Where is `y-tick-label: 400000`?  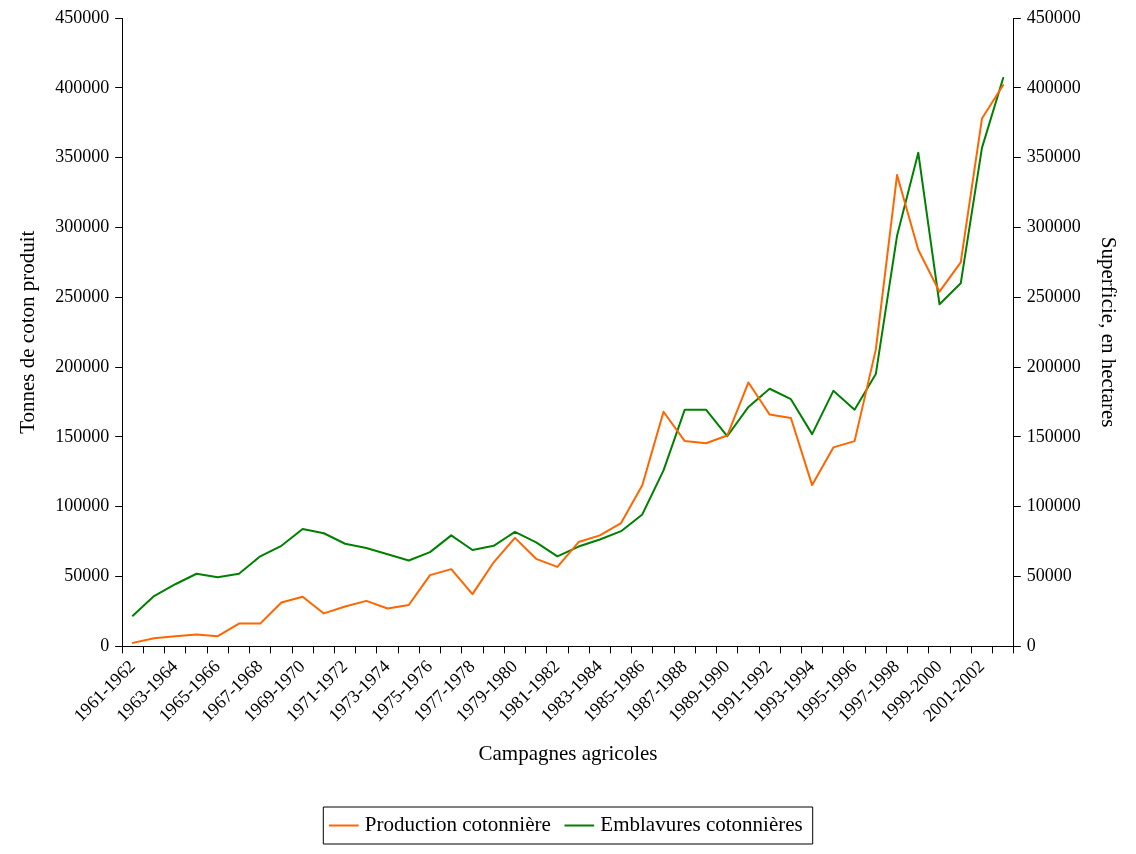
y-tick-label: 400000 is located at coordinates (82, 86).